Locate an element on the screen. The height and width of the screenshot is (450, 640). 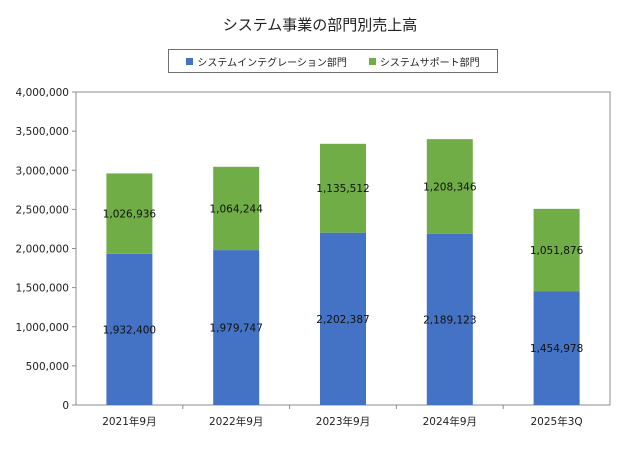
y-tick-label: 4,000,000 is located at coordinates (42, 93).